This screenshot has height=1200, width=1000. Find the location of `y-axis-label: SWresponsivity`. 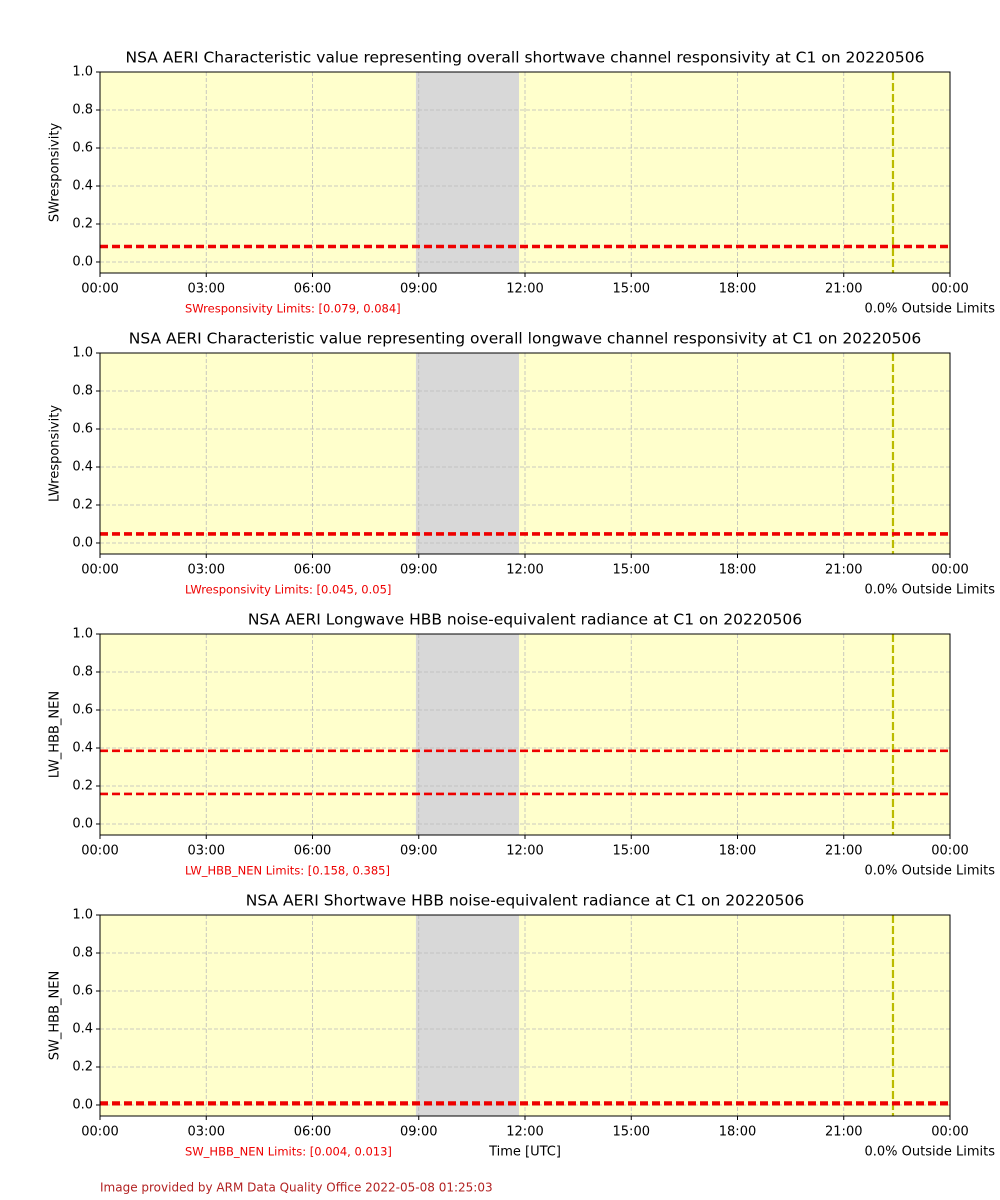

y-axis-label: SWresponsivity is located at coordinates (55, 173).